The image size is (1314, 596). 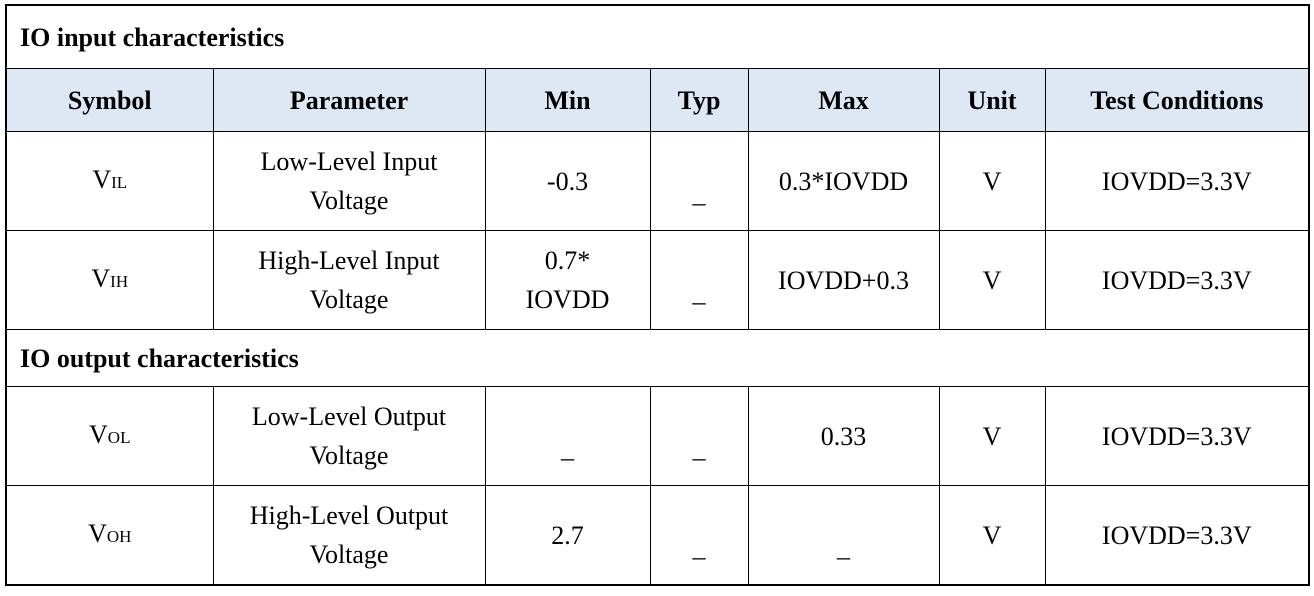 I want to click on table-cell: High-Level Output Voltage, so click(x=349, y=535).